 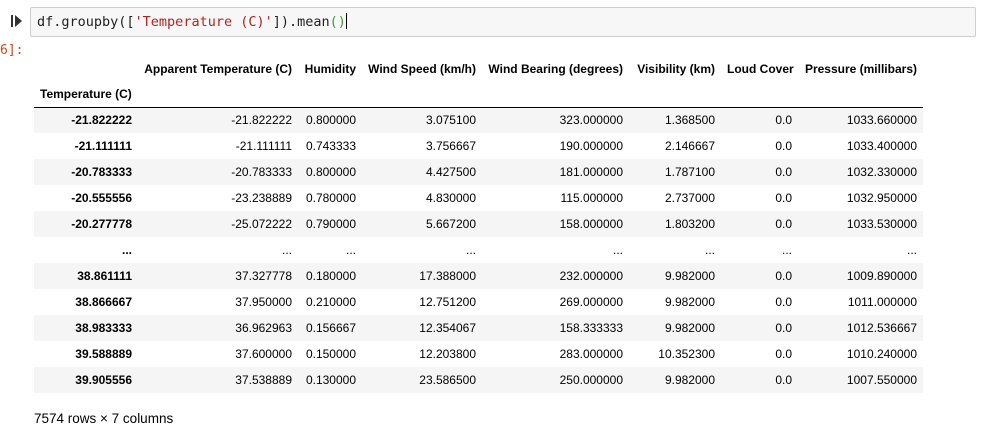 I want to click on table-cell: 23.586500, so click(x=447, y=380).